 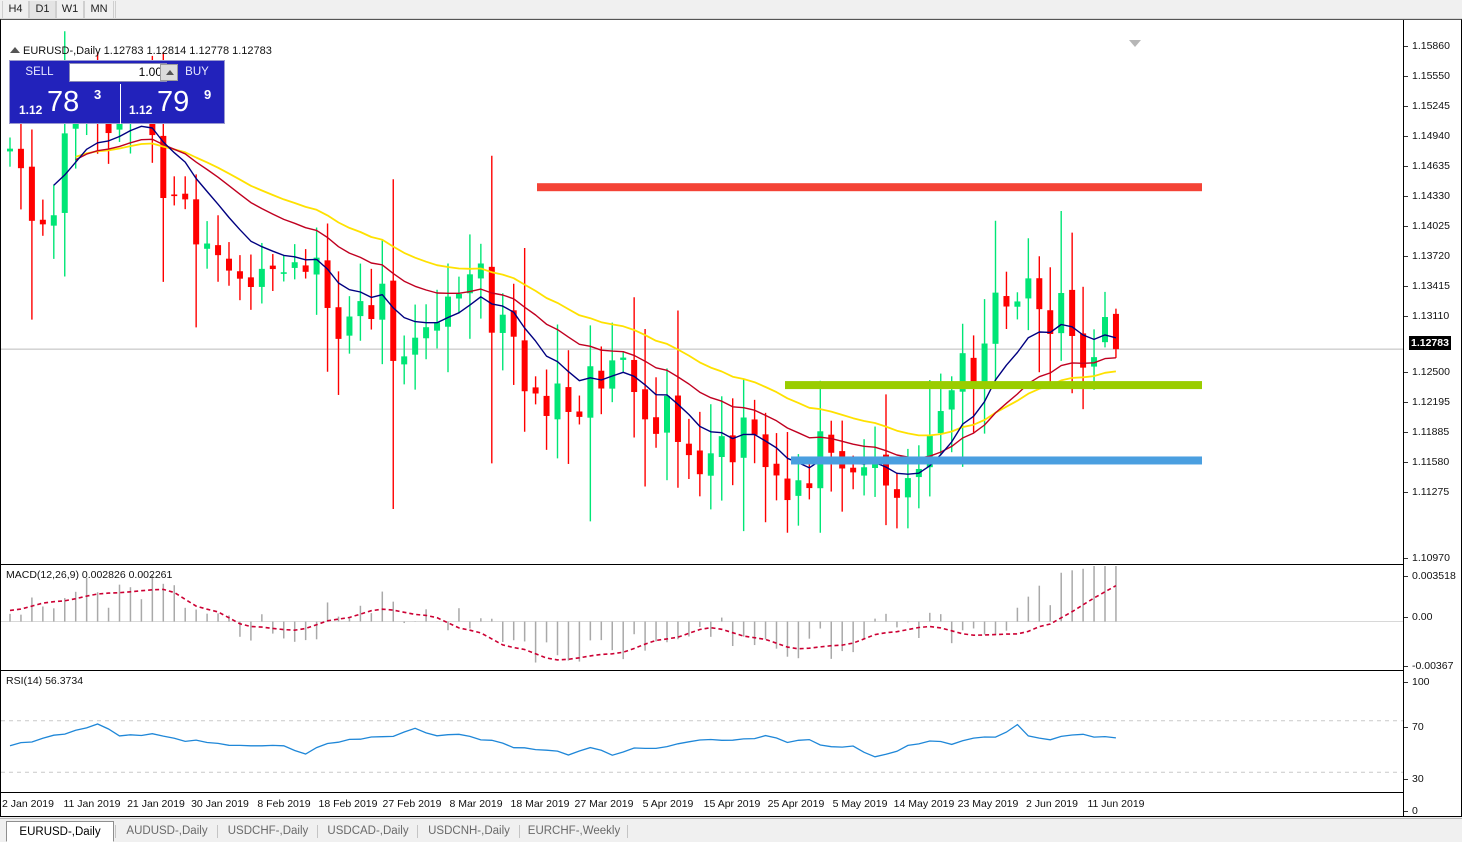 I want to click on sell-price-main: 78, so click(x=63, y=102).